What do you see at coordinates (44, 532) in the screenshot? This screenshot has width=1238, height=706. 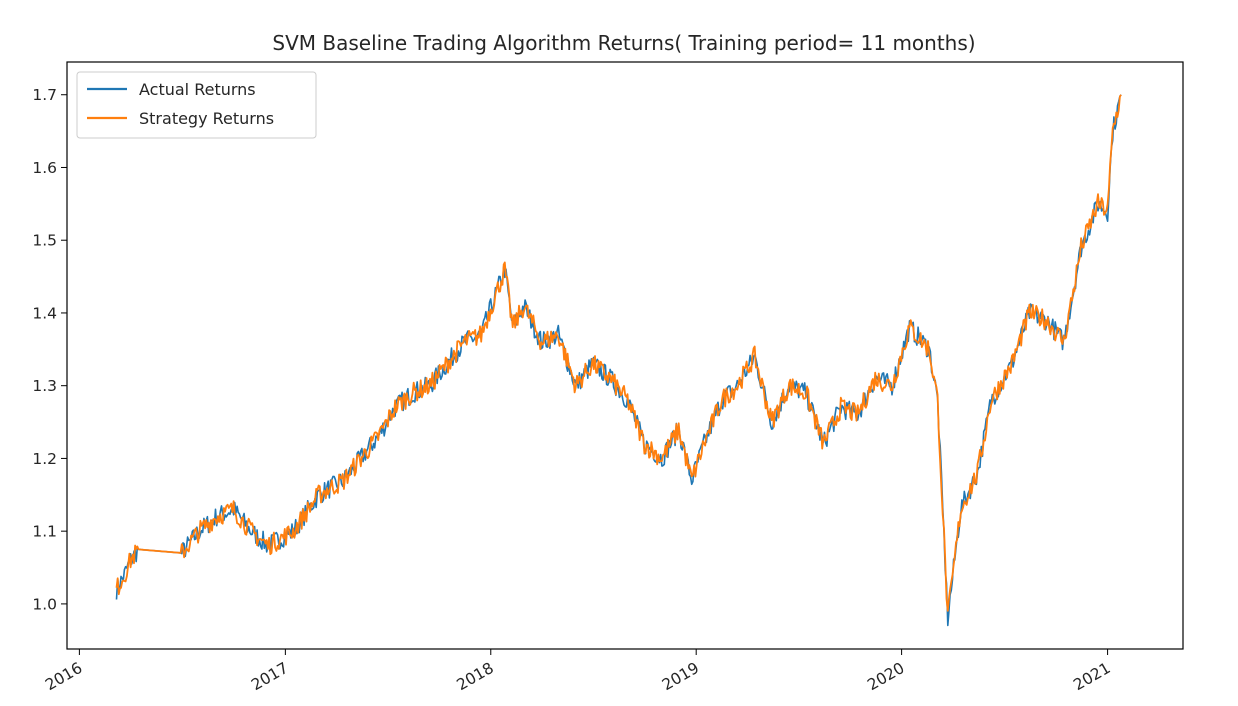 I see `y-tick-label: 1.1` at bounding box center [44, 532].